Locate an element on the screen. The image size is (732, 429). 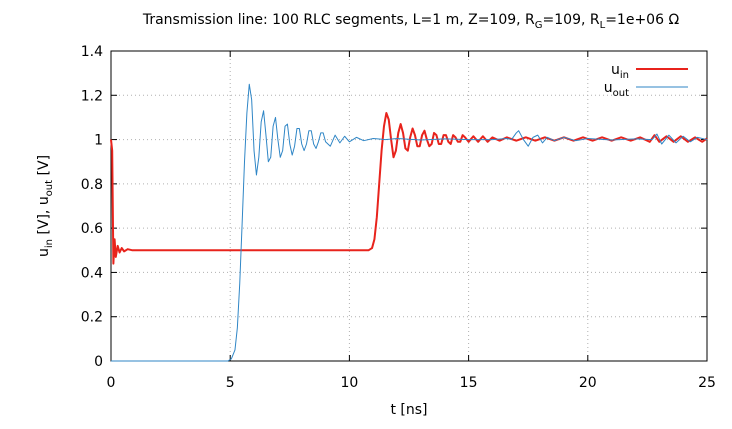
x-tick-label: 15 is located at coordinates (469, 383).